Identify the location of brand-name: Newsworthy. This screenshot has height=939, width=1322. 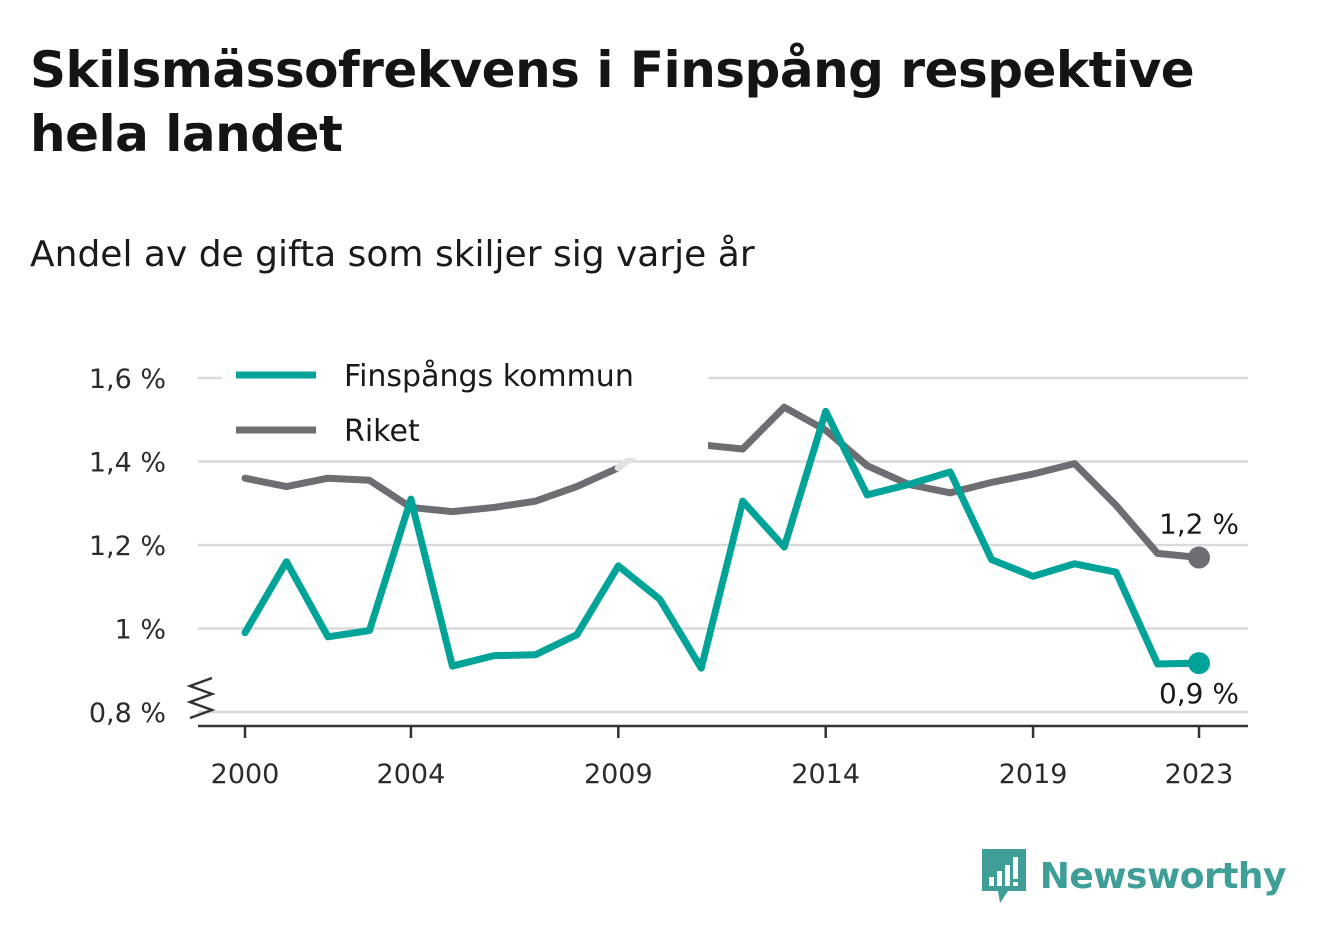
(1163, 876).